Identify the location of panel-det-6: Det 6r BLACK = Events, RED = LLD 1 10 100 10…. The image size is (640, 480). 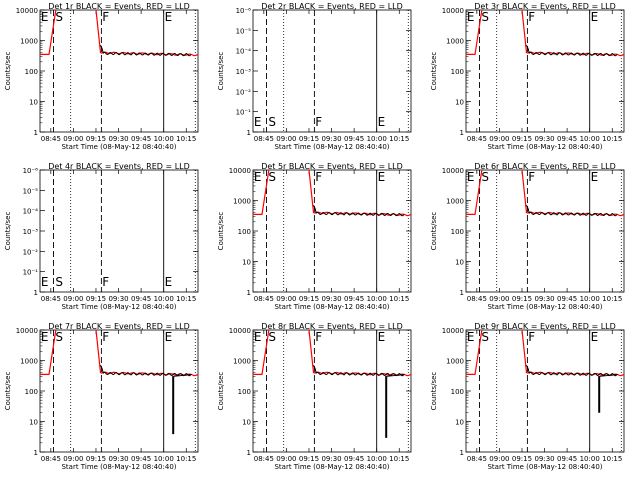
(527, 236).